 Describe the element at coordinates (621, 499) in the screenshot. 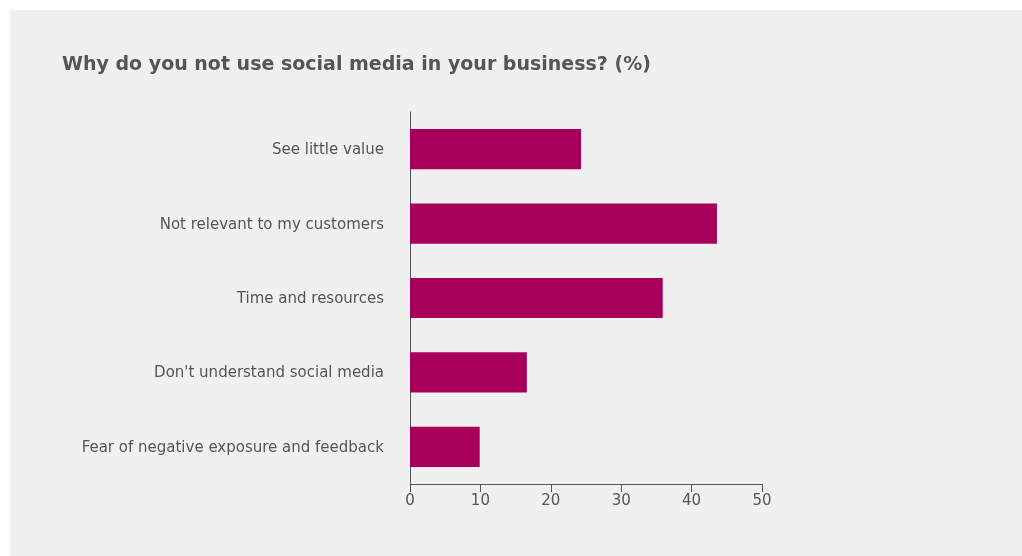

I see `x-tick-label: 30` at that location.